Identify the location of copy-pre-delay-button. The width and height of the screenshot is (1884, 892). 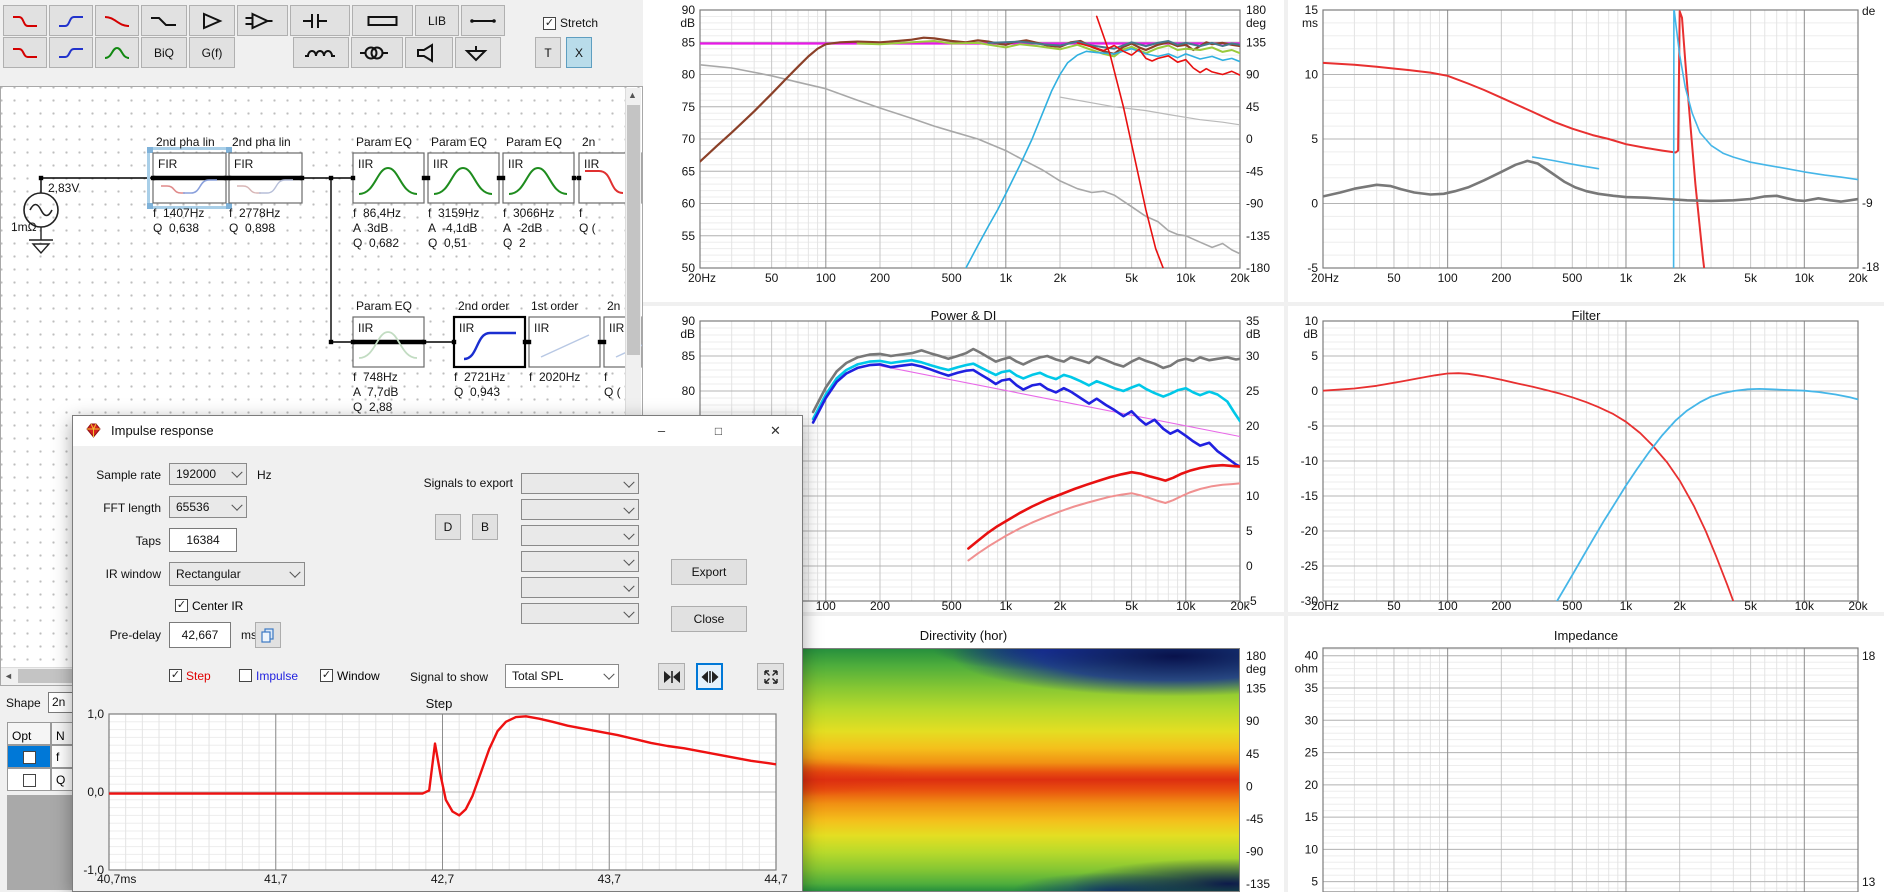
(268, 635).